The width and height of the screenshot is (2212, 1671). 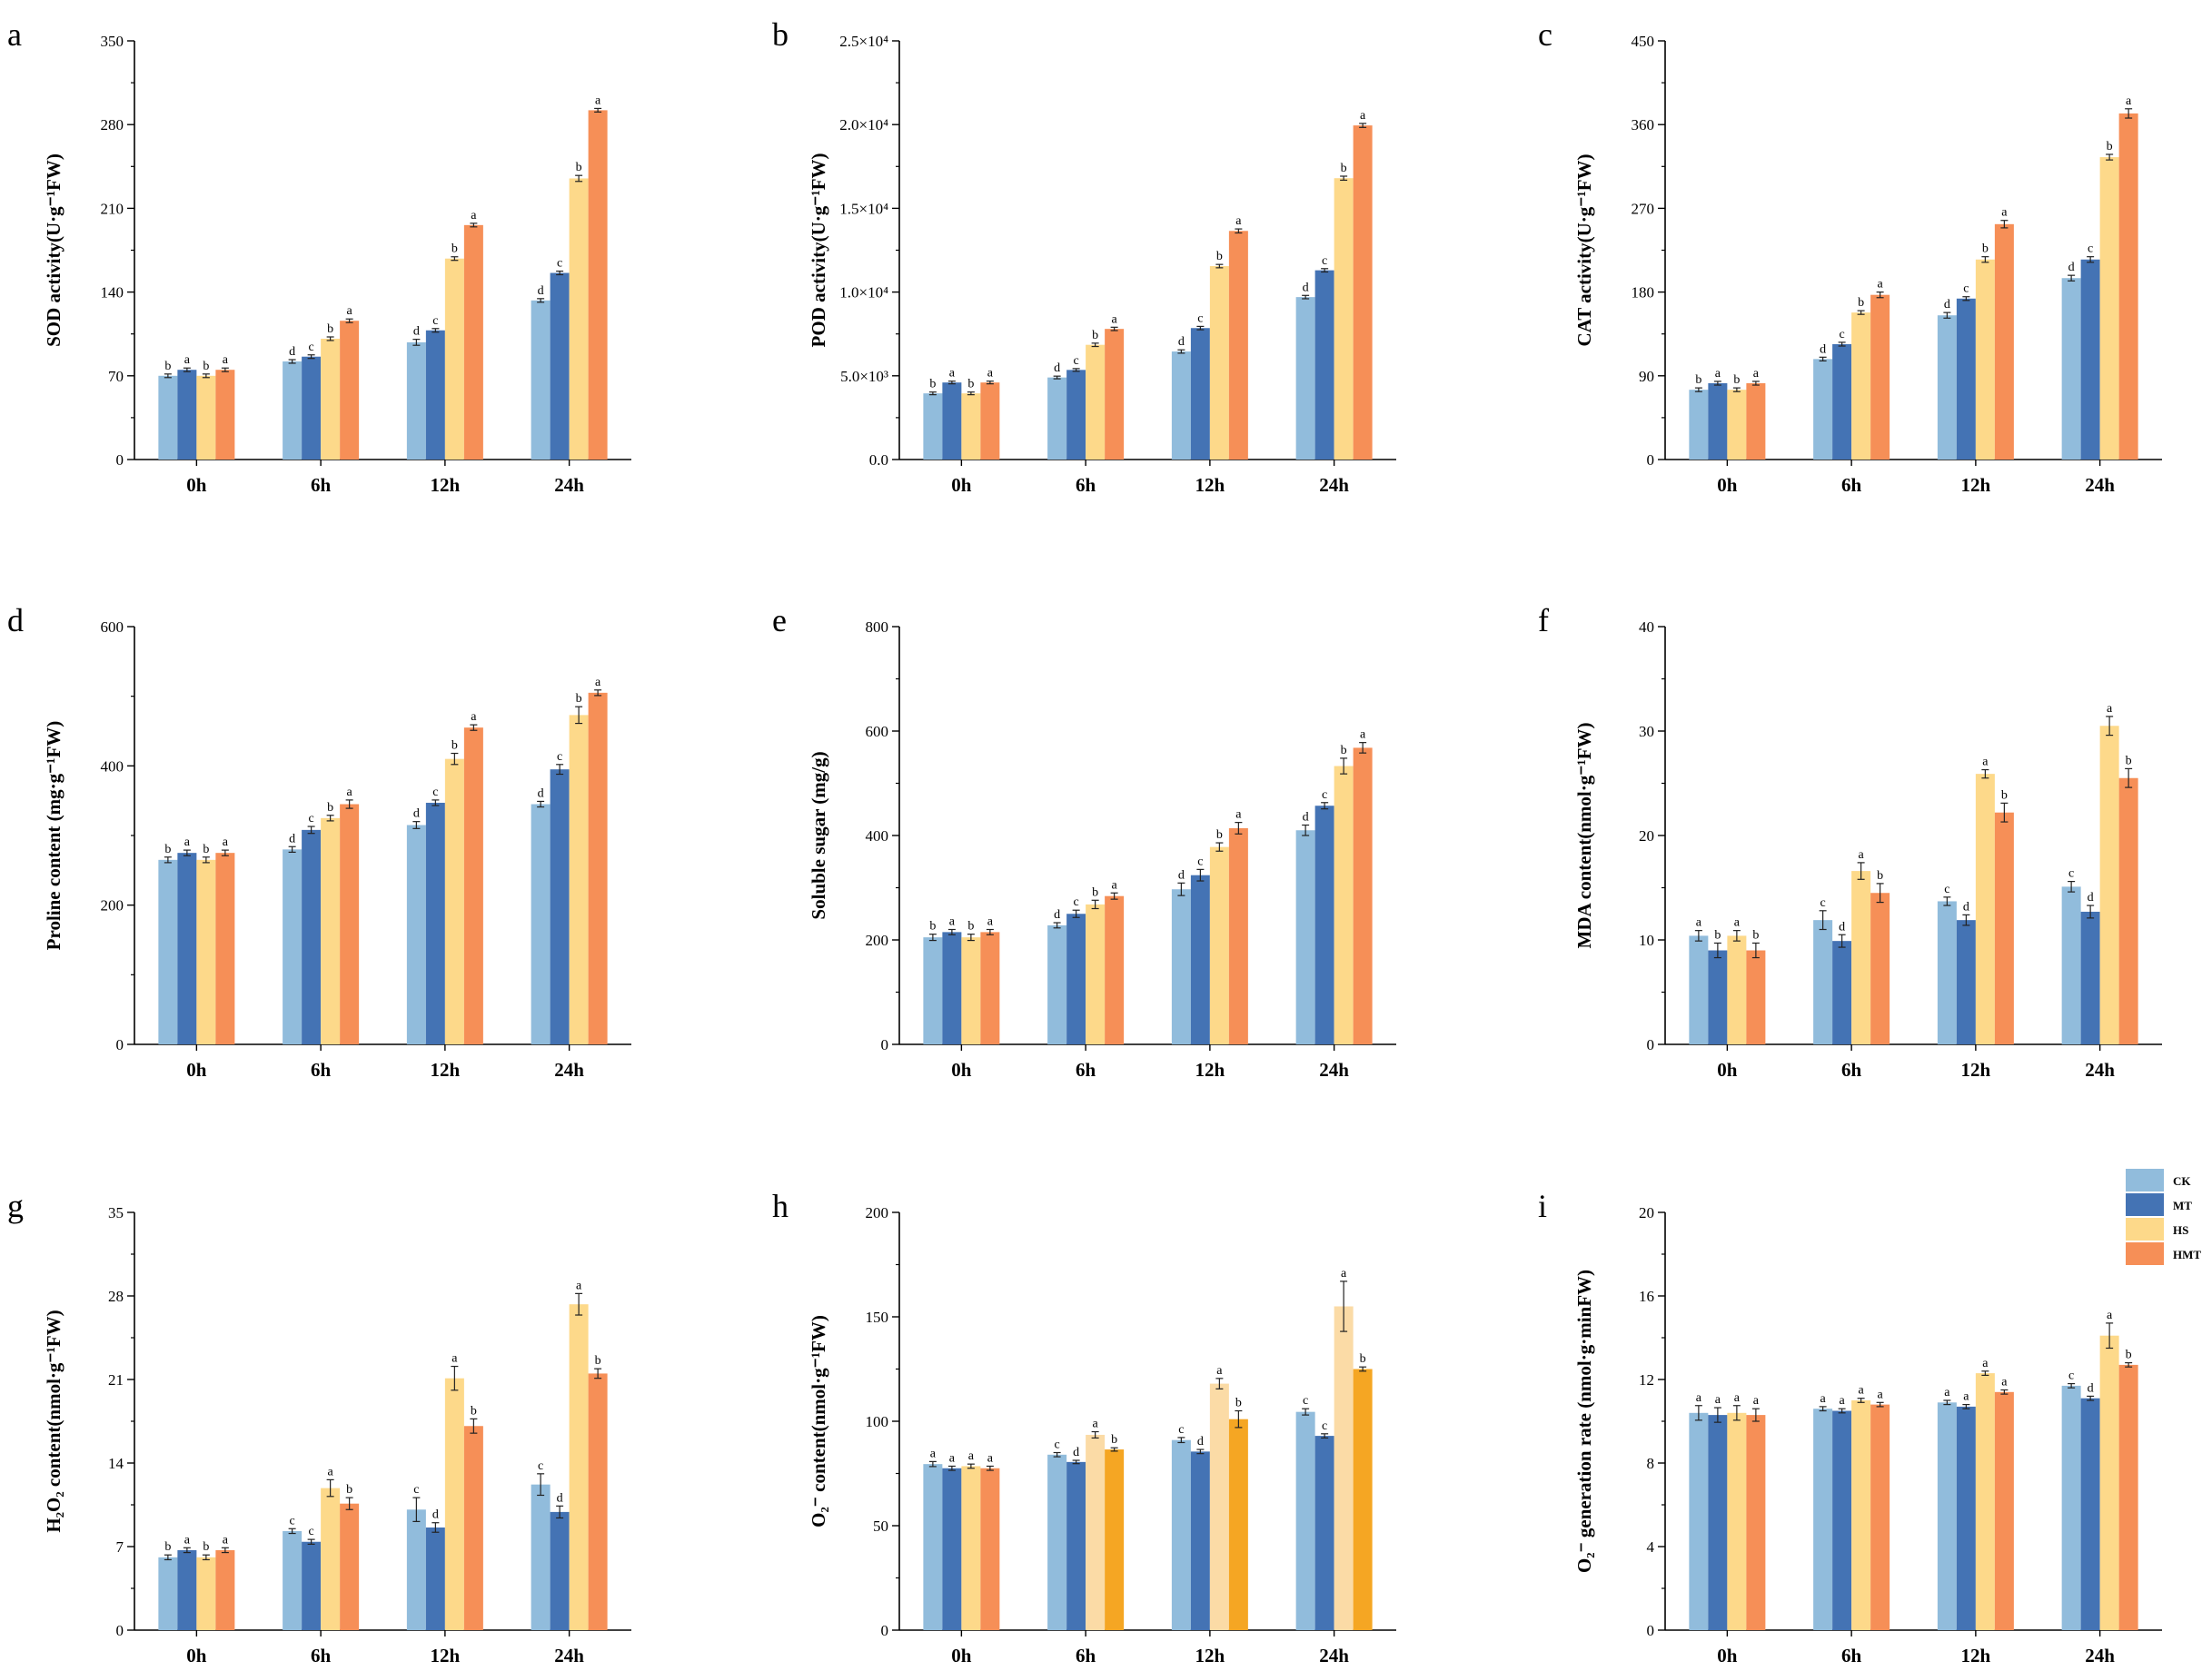 What do you see at coordinates (1646, 836) in the screenshot?
I see `y-tick-label: 20` at bounding box center [1646, 836].